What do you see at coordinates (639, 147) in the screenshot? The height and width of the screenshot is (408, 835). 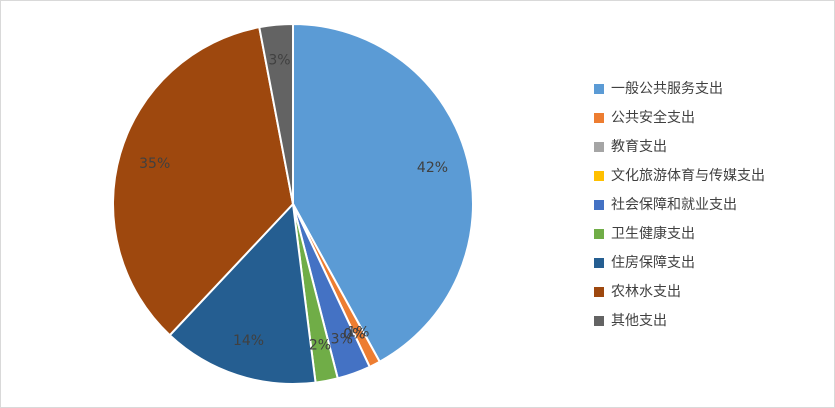 I see `legend-label: 教育支出` at bounding box center [639, 147].